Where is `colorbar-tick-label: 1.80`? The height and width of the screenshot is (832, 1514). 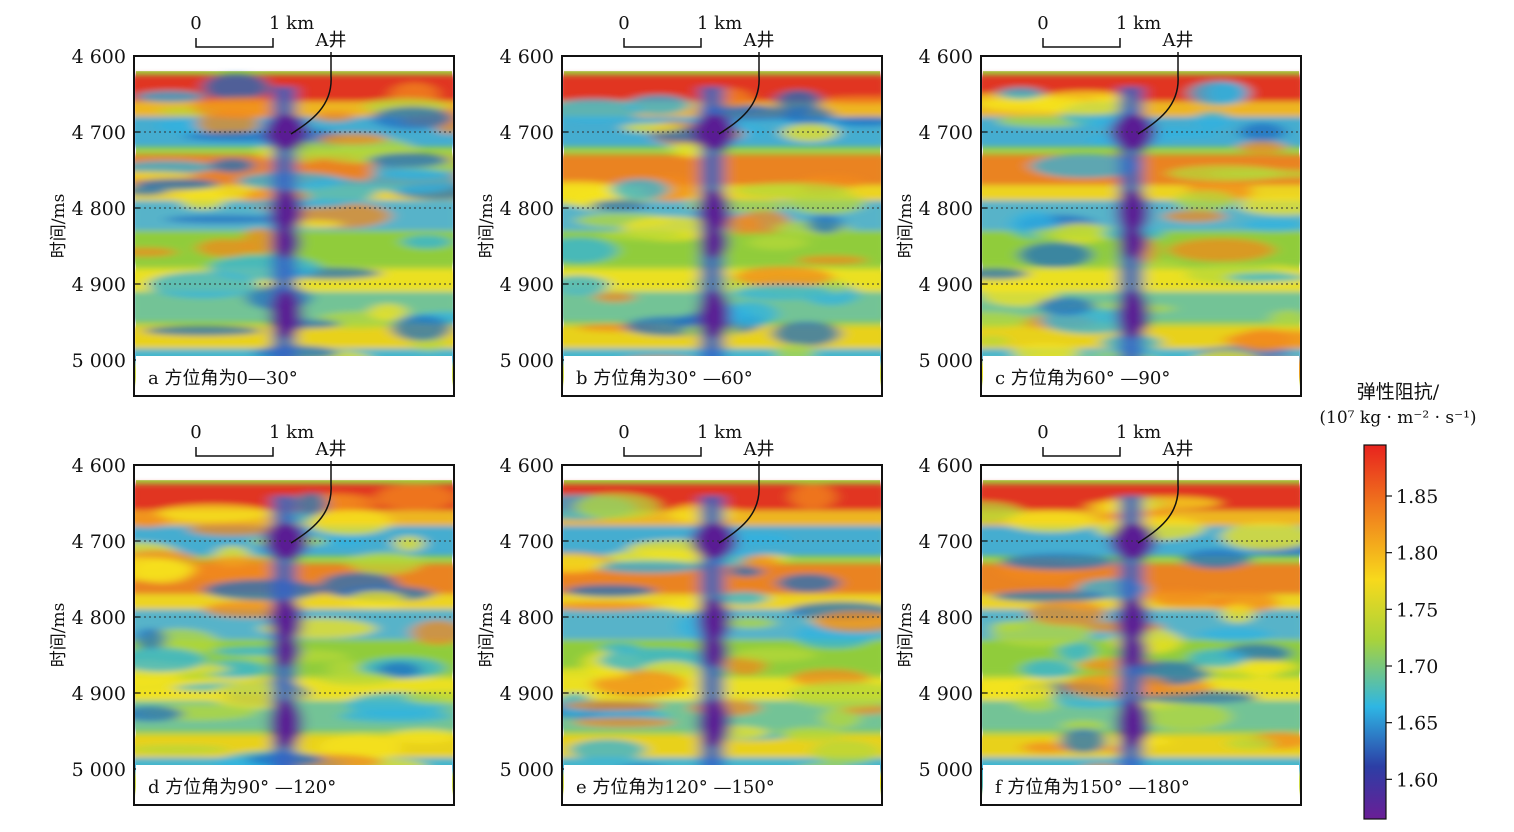
colorbar-tick-label: 1.80 is located at coordinates (1417, 554).